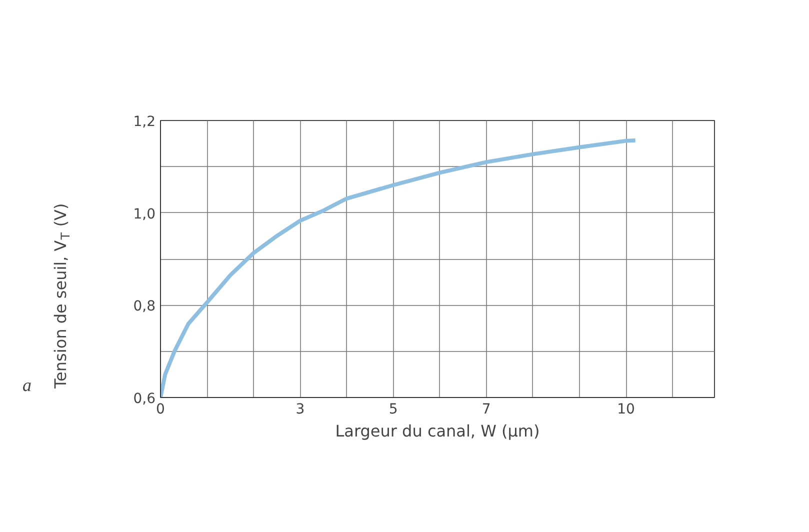 This screenshot has height=532, width=809. What do you see at coordinates (160, 410) in the screenshot?
I see `x-tick-label: 0` at bounding box center [160, 410].